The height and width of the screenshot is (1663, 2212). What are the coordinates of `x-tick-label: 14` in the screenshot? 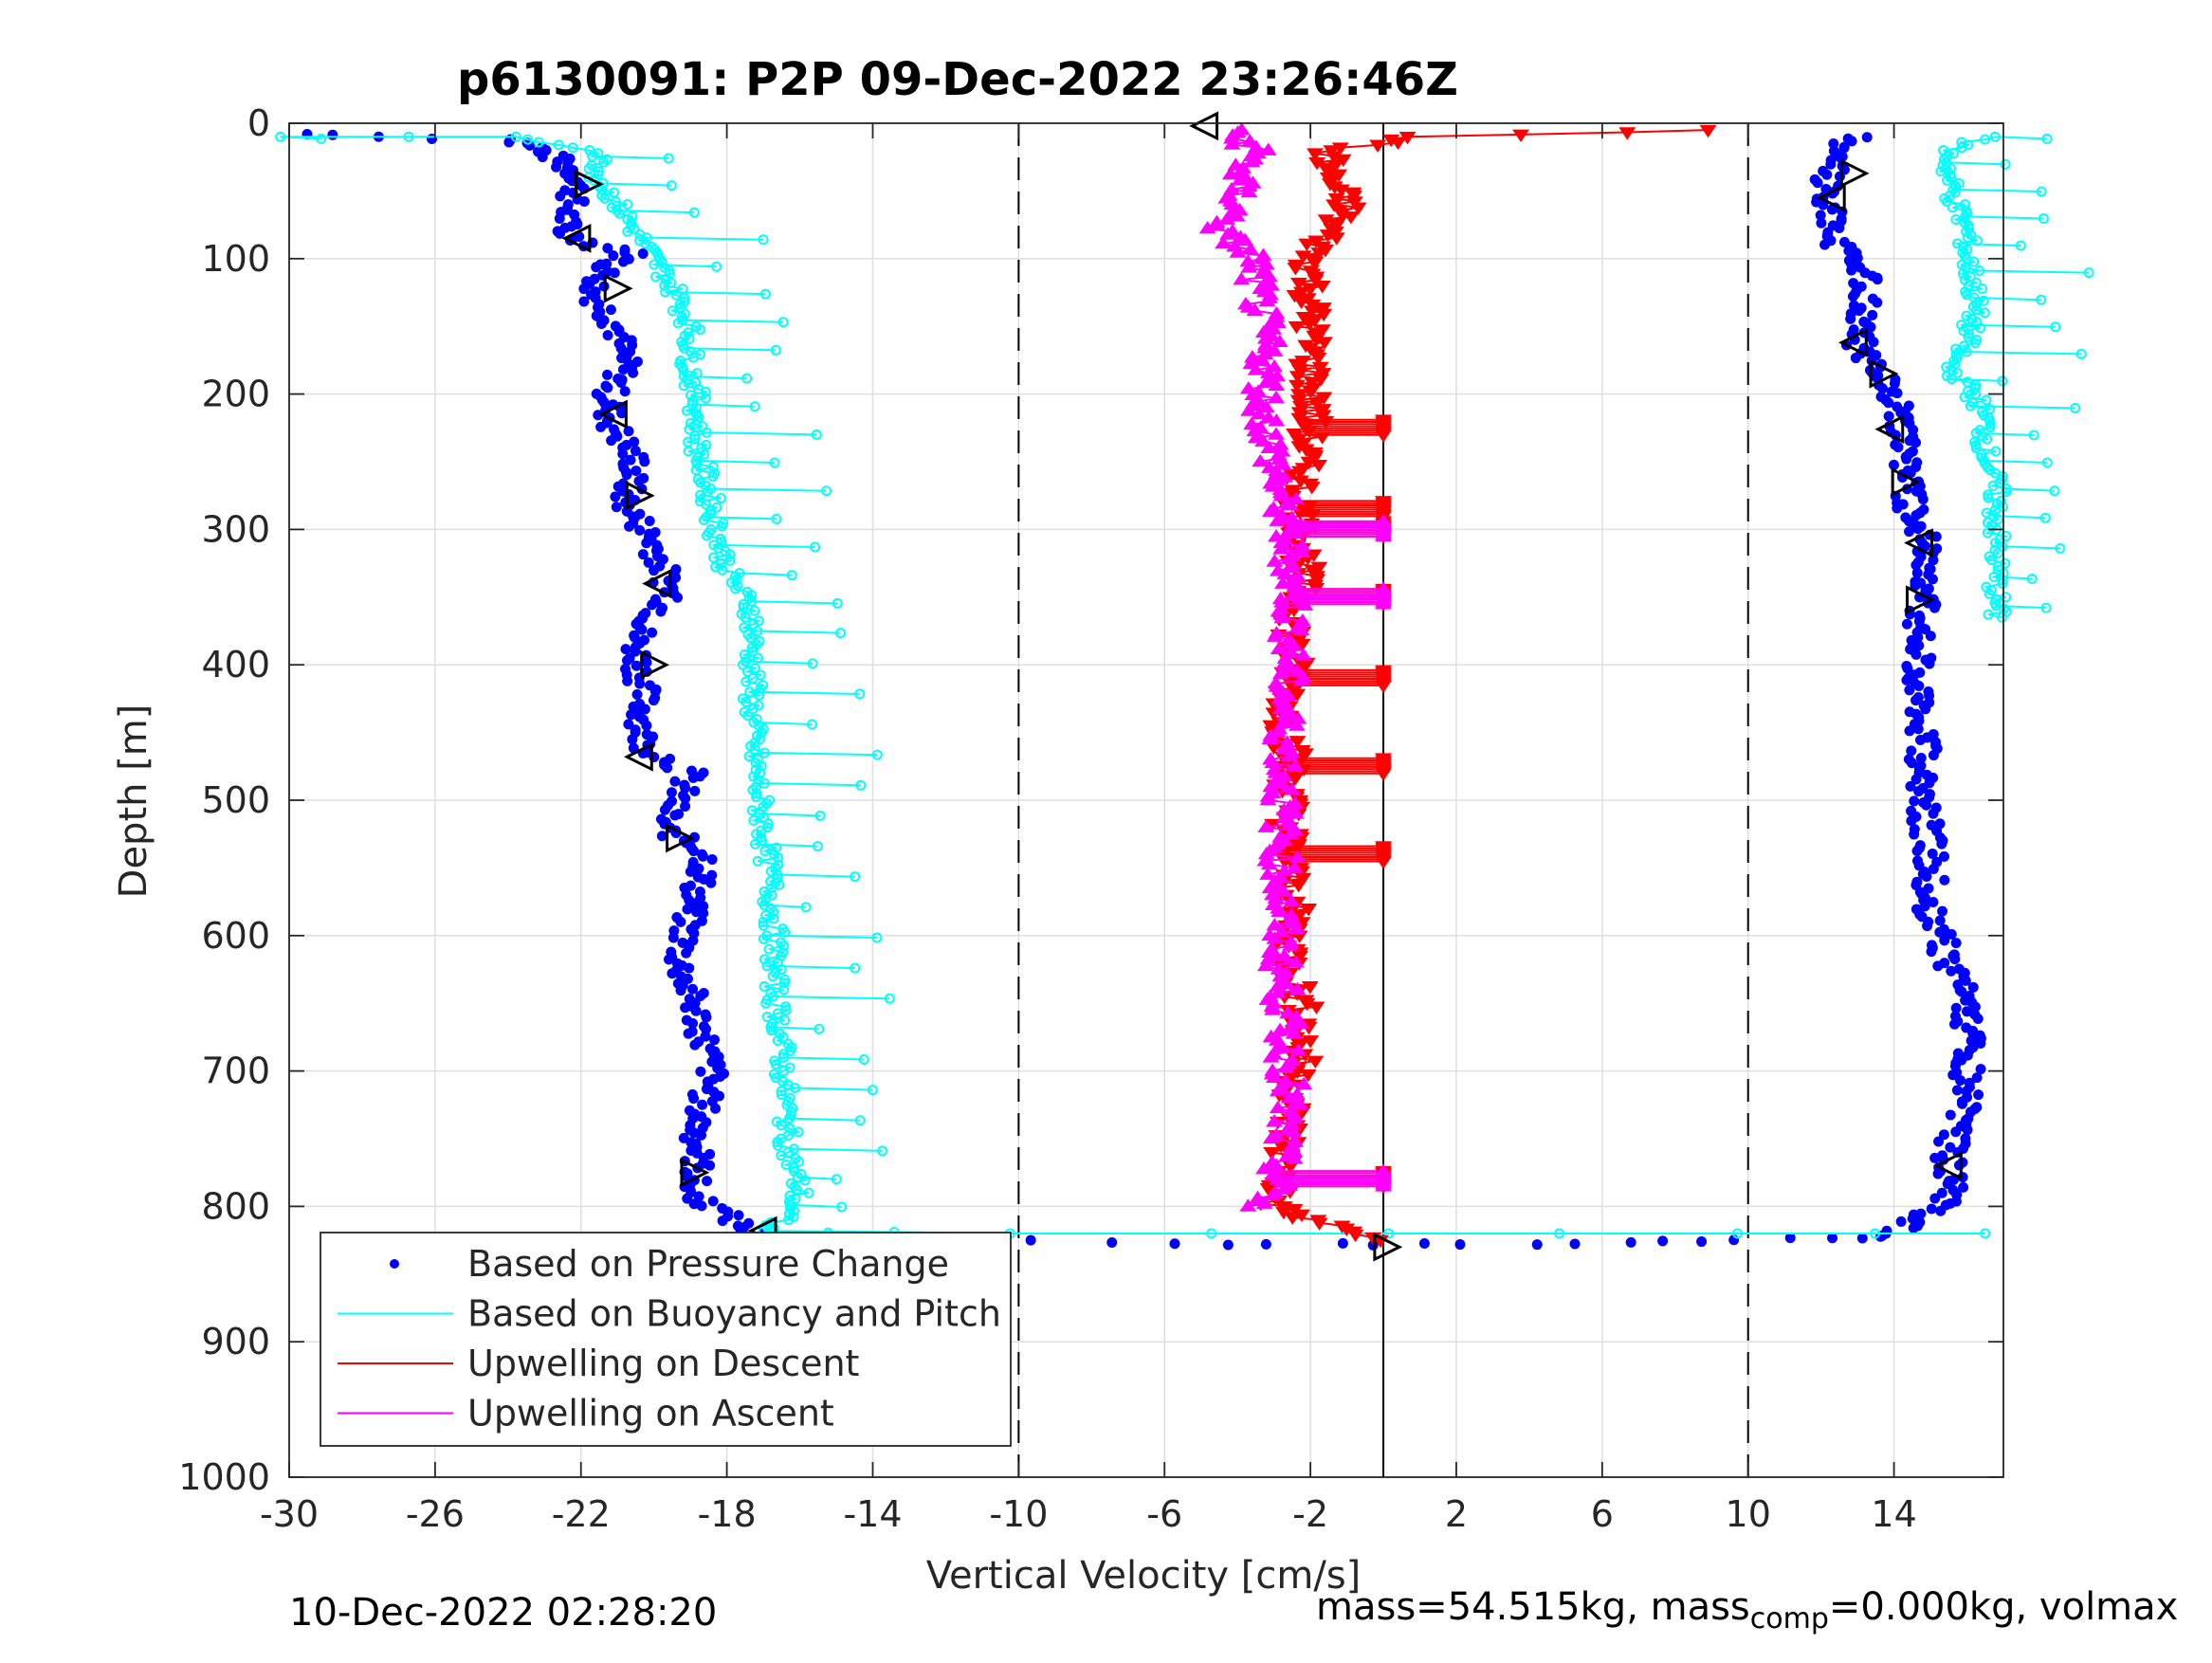 It's located at (1893, 1514).